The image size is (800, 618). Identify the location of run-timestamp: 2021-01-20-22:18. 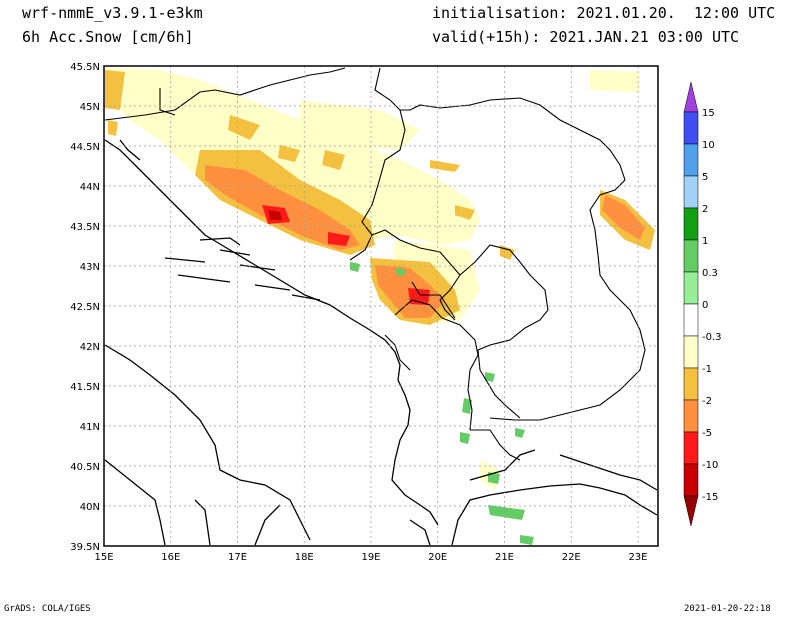
(727, 609).